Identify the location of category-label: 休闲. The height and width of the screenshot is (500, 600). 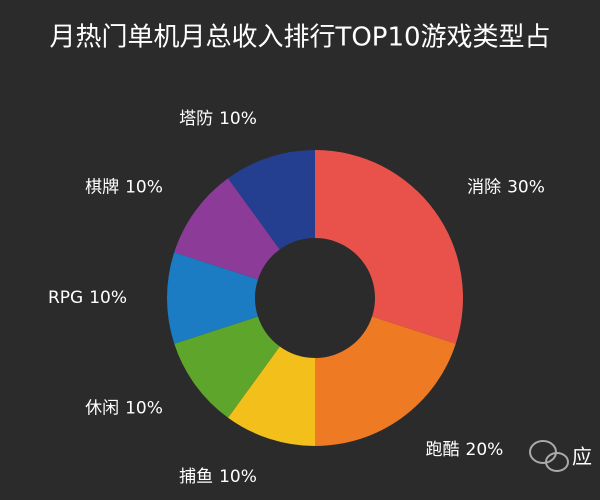
(102, 409).